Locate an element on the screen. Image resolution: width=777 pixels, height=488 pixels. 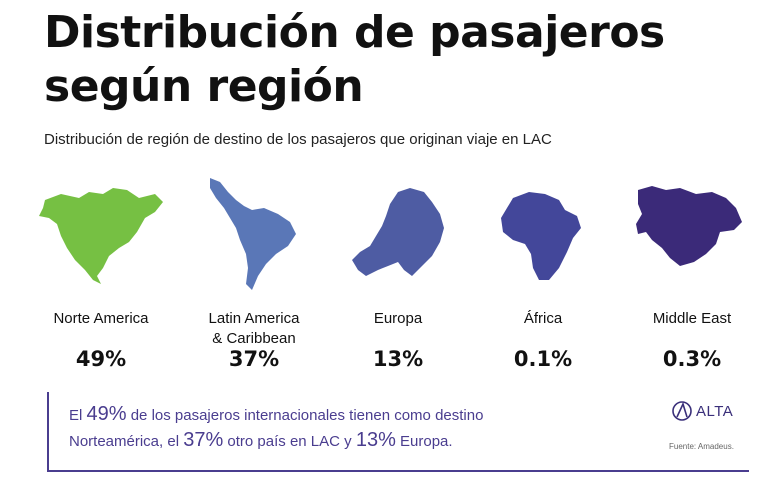
europe-map-icon is located at coordinates (398, 232).